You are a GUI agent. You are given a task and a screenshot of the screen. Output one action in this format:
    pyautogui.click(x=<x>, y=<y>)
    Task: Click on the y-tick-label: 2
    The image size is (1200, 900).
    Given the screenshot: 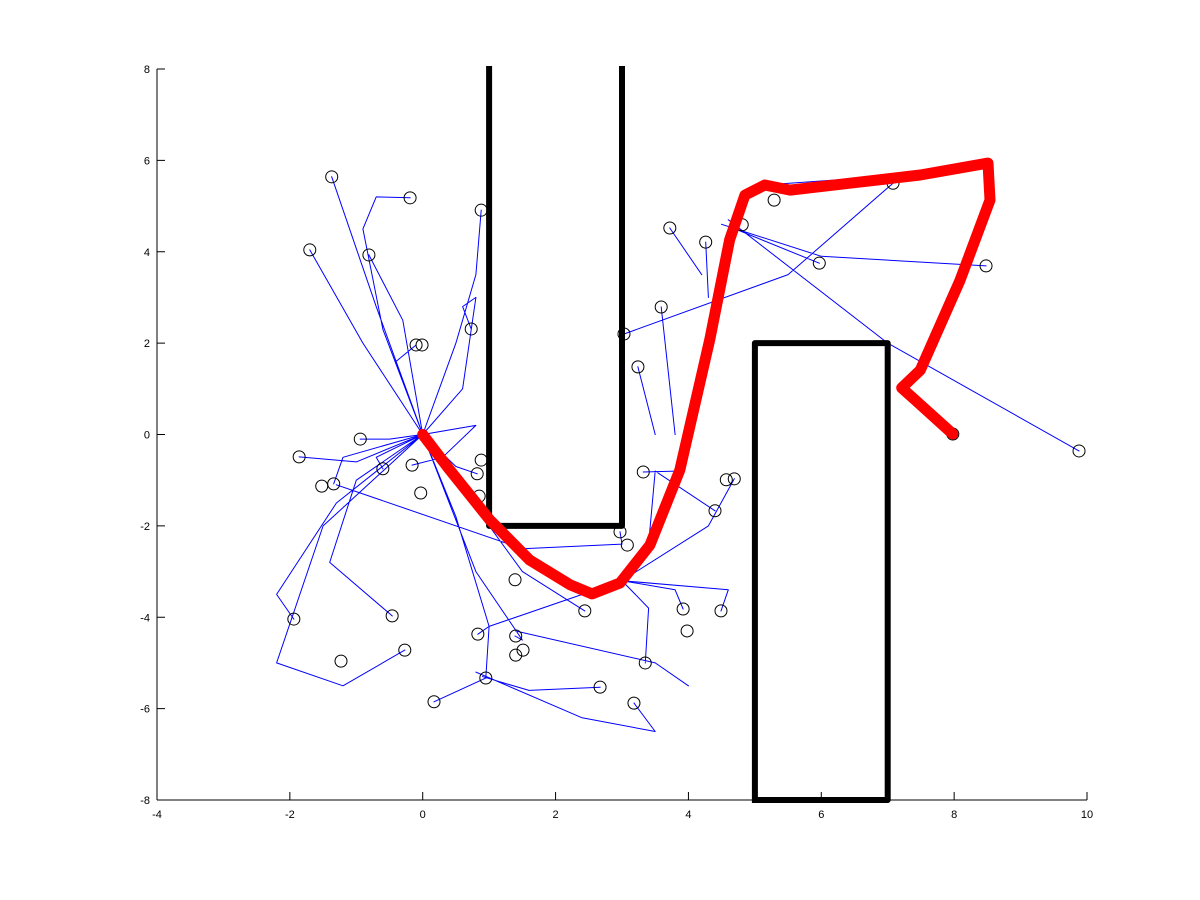 What is the action you would take?
    pyautogui.click(x=147, y=344)
    